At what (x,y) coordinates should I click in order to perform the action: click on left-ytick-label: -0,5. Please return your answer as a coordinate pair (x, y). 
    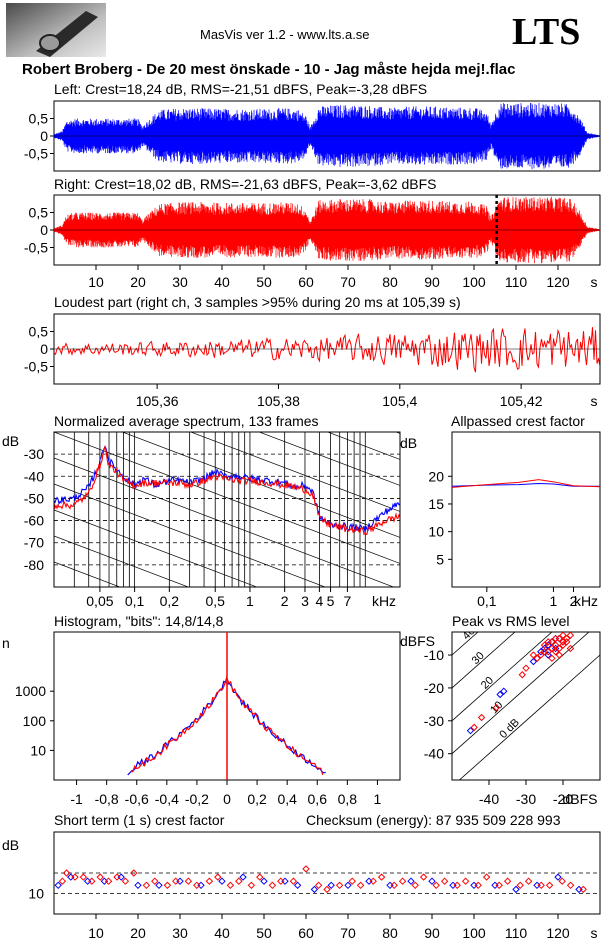
    Looking at the image, I should click on (36, 154).